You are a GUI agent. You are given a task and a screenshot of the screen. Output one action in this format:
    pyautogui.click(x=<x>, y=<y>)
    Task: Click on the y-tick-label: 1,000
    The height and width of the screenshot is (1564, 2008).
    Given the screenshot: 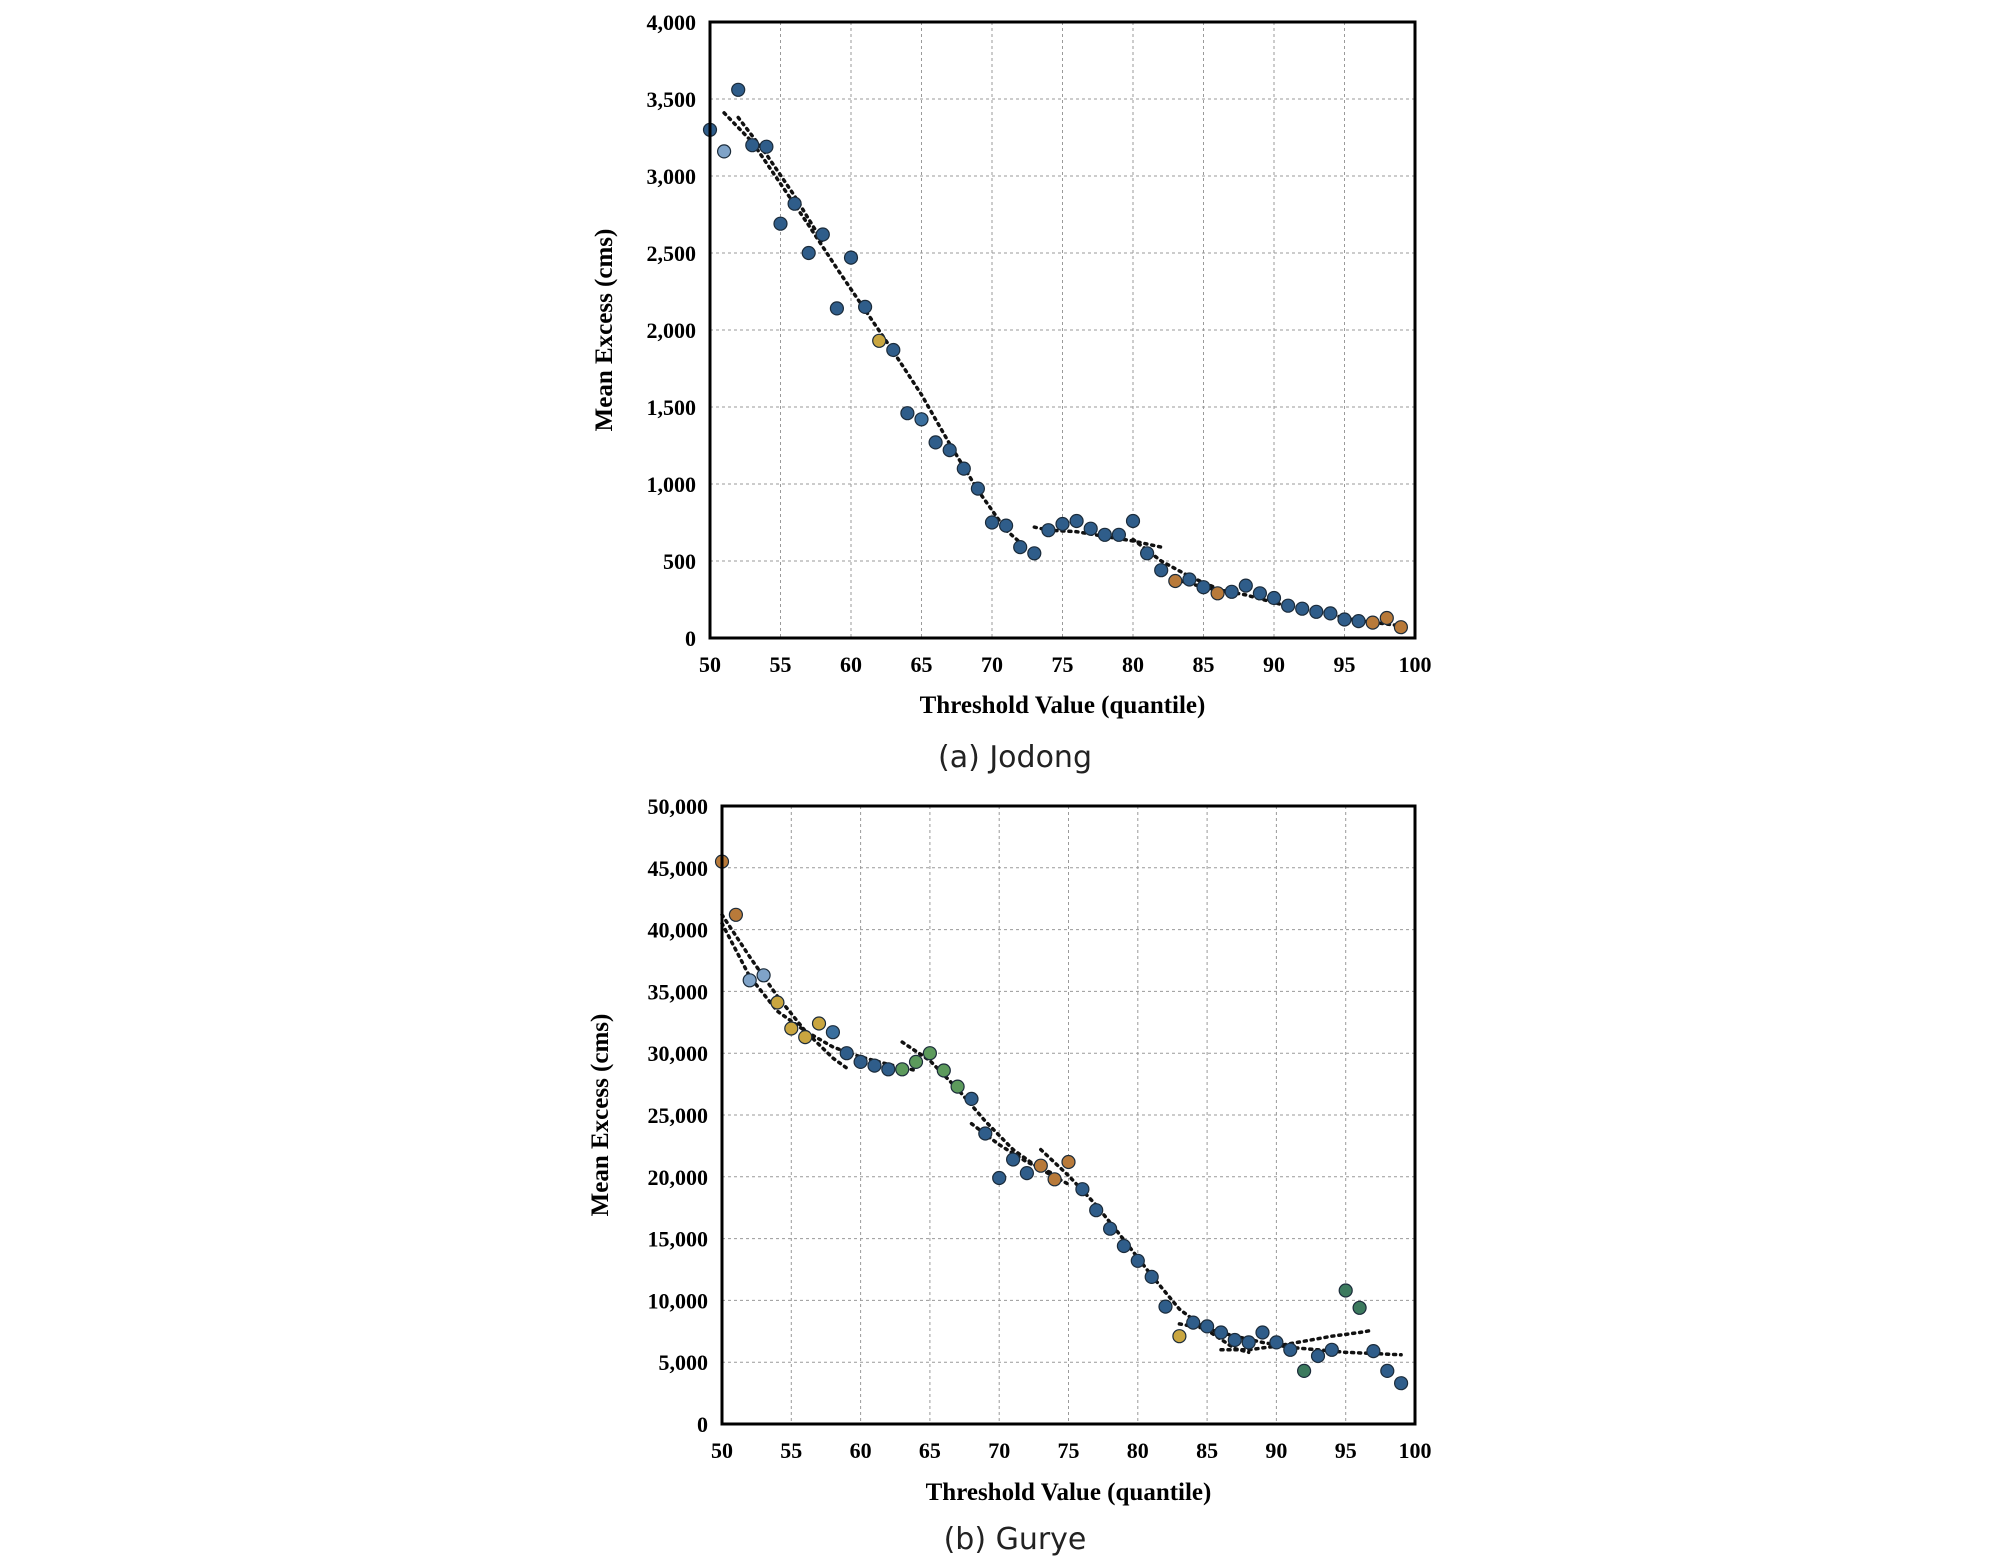 What is the action you would take?
    pyautogui.click(x=672, y=484)
    